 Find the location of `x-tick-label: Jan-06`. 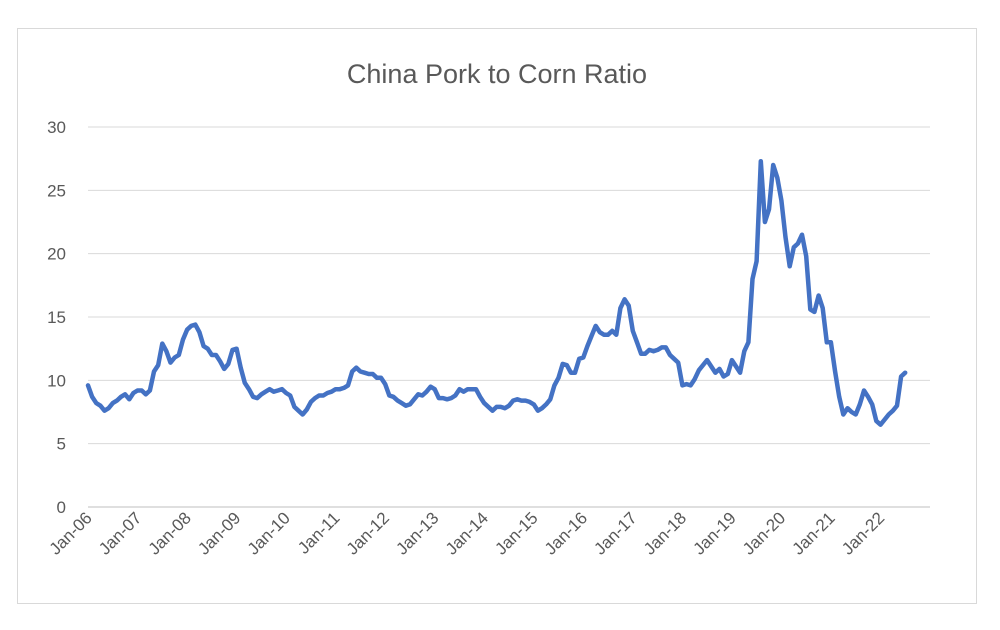

x-tick-label: Jan-06 is located at coordinates (71, 533).